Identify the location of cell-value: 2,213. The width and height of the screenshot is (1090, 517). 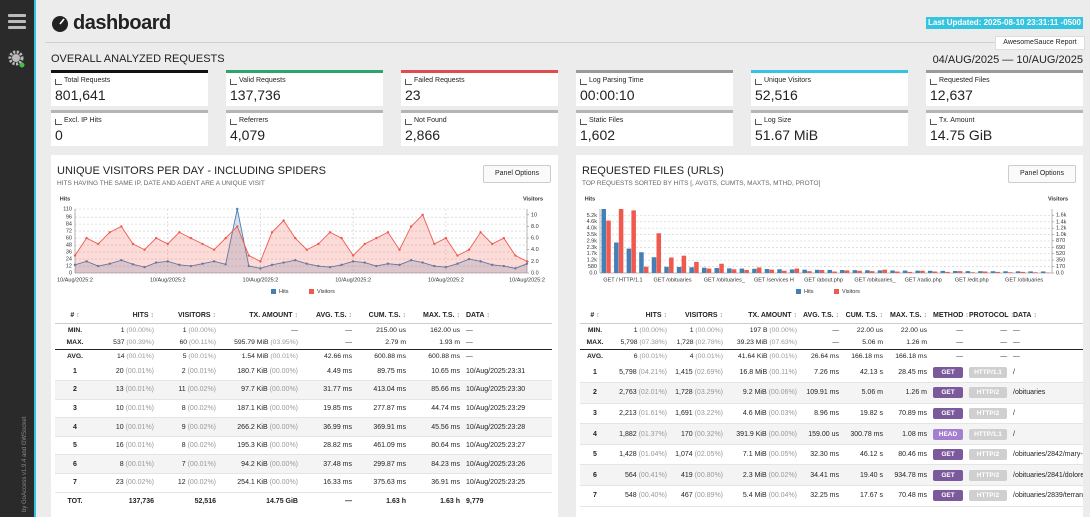
(628, 413).